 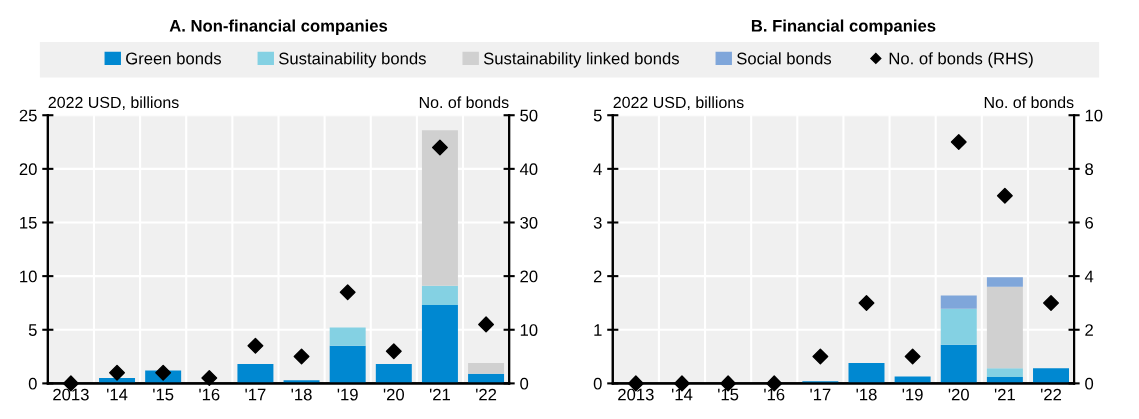 I want to click on y2-tick-label: 6, so click(x=1089, y=222).